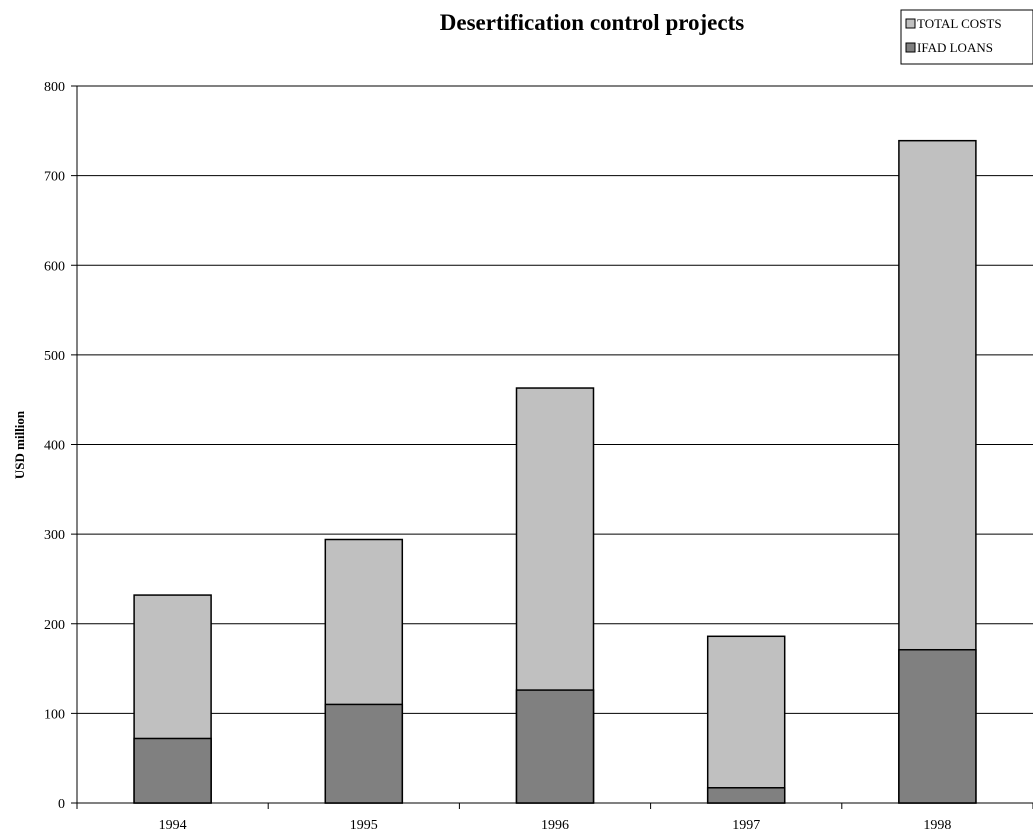  What do you see at coordinates (54, 356) in the screenshot?
I see `y-tick-label: 500` at bounding box center [54, 356].